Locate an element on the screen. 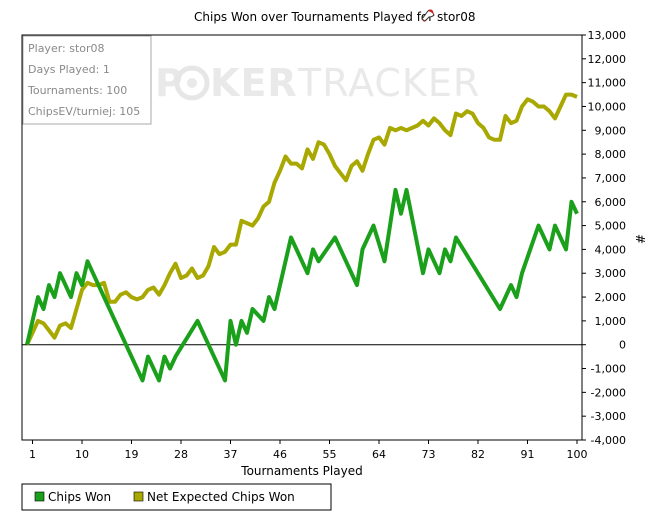  legend-swatch-net-expected is located at coordinates (138, 496).